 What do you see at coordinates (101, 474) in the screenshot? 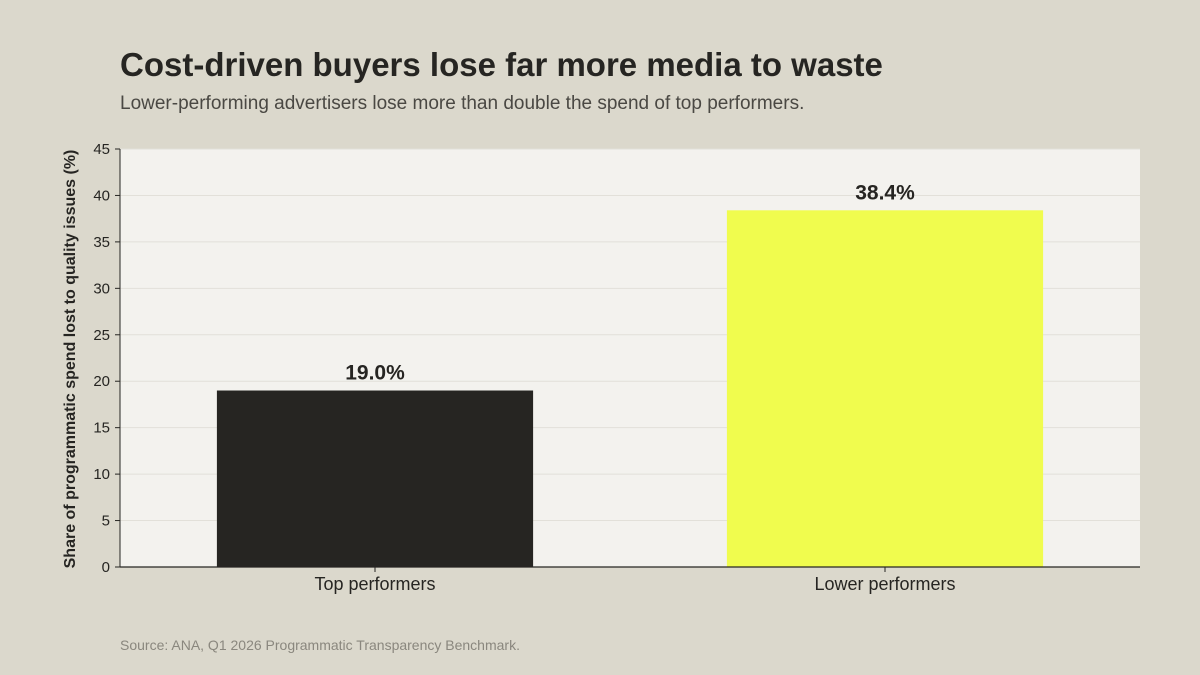
I see `y-tick-label: 10` at bounding box center [101, 474].